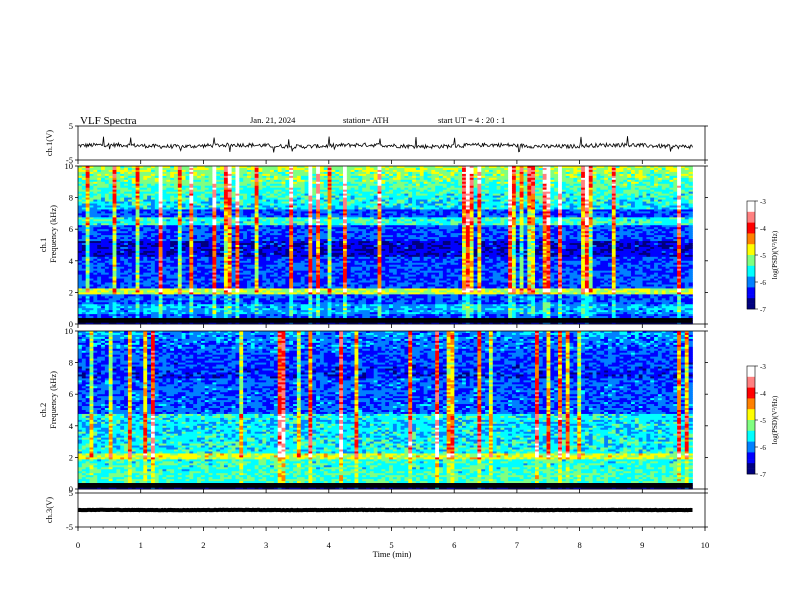  I want to click on ch1-waveform-panel: 5-5 ch.1(V), so click(376, 143).